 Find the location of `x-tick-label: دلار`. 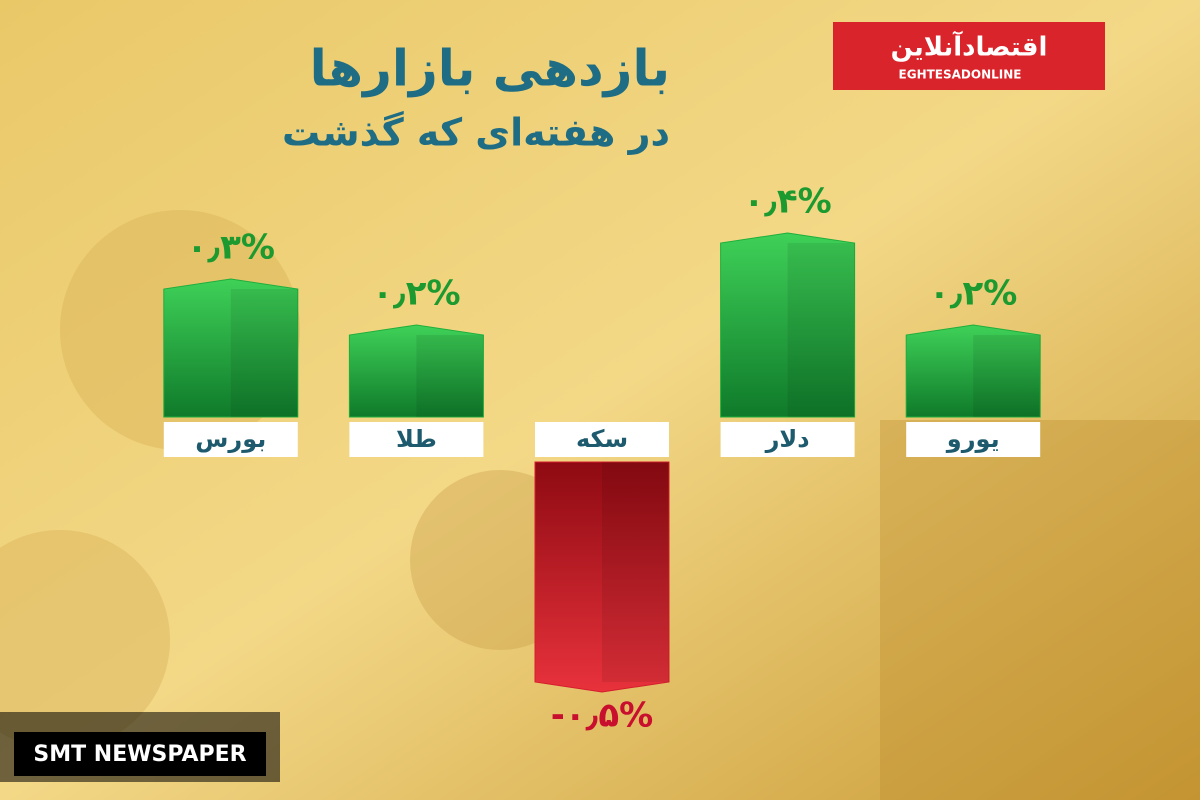

x-tick-label: دلار is located at coordinates (787, 439).